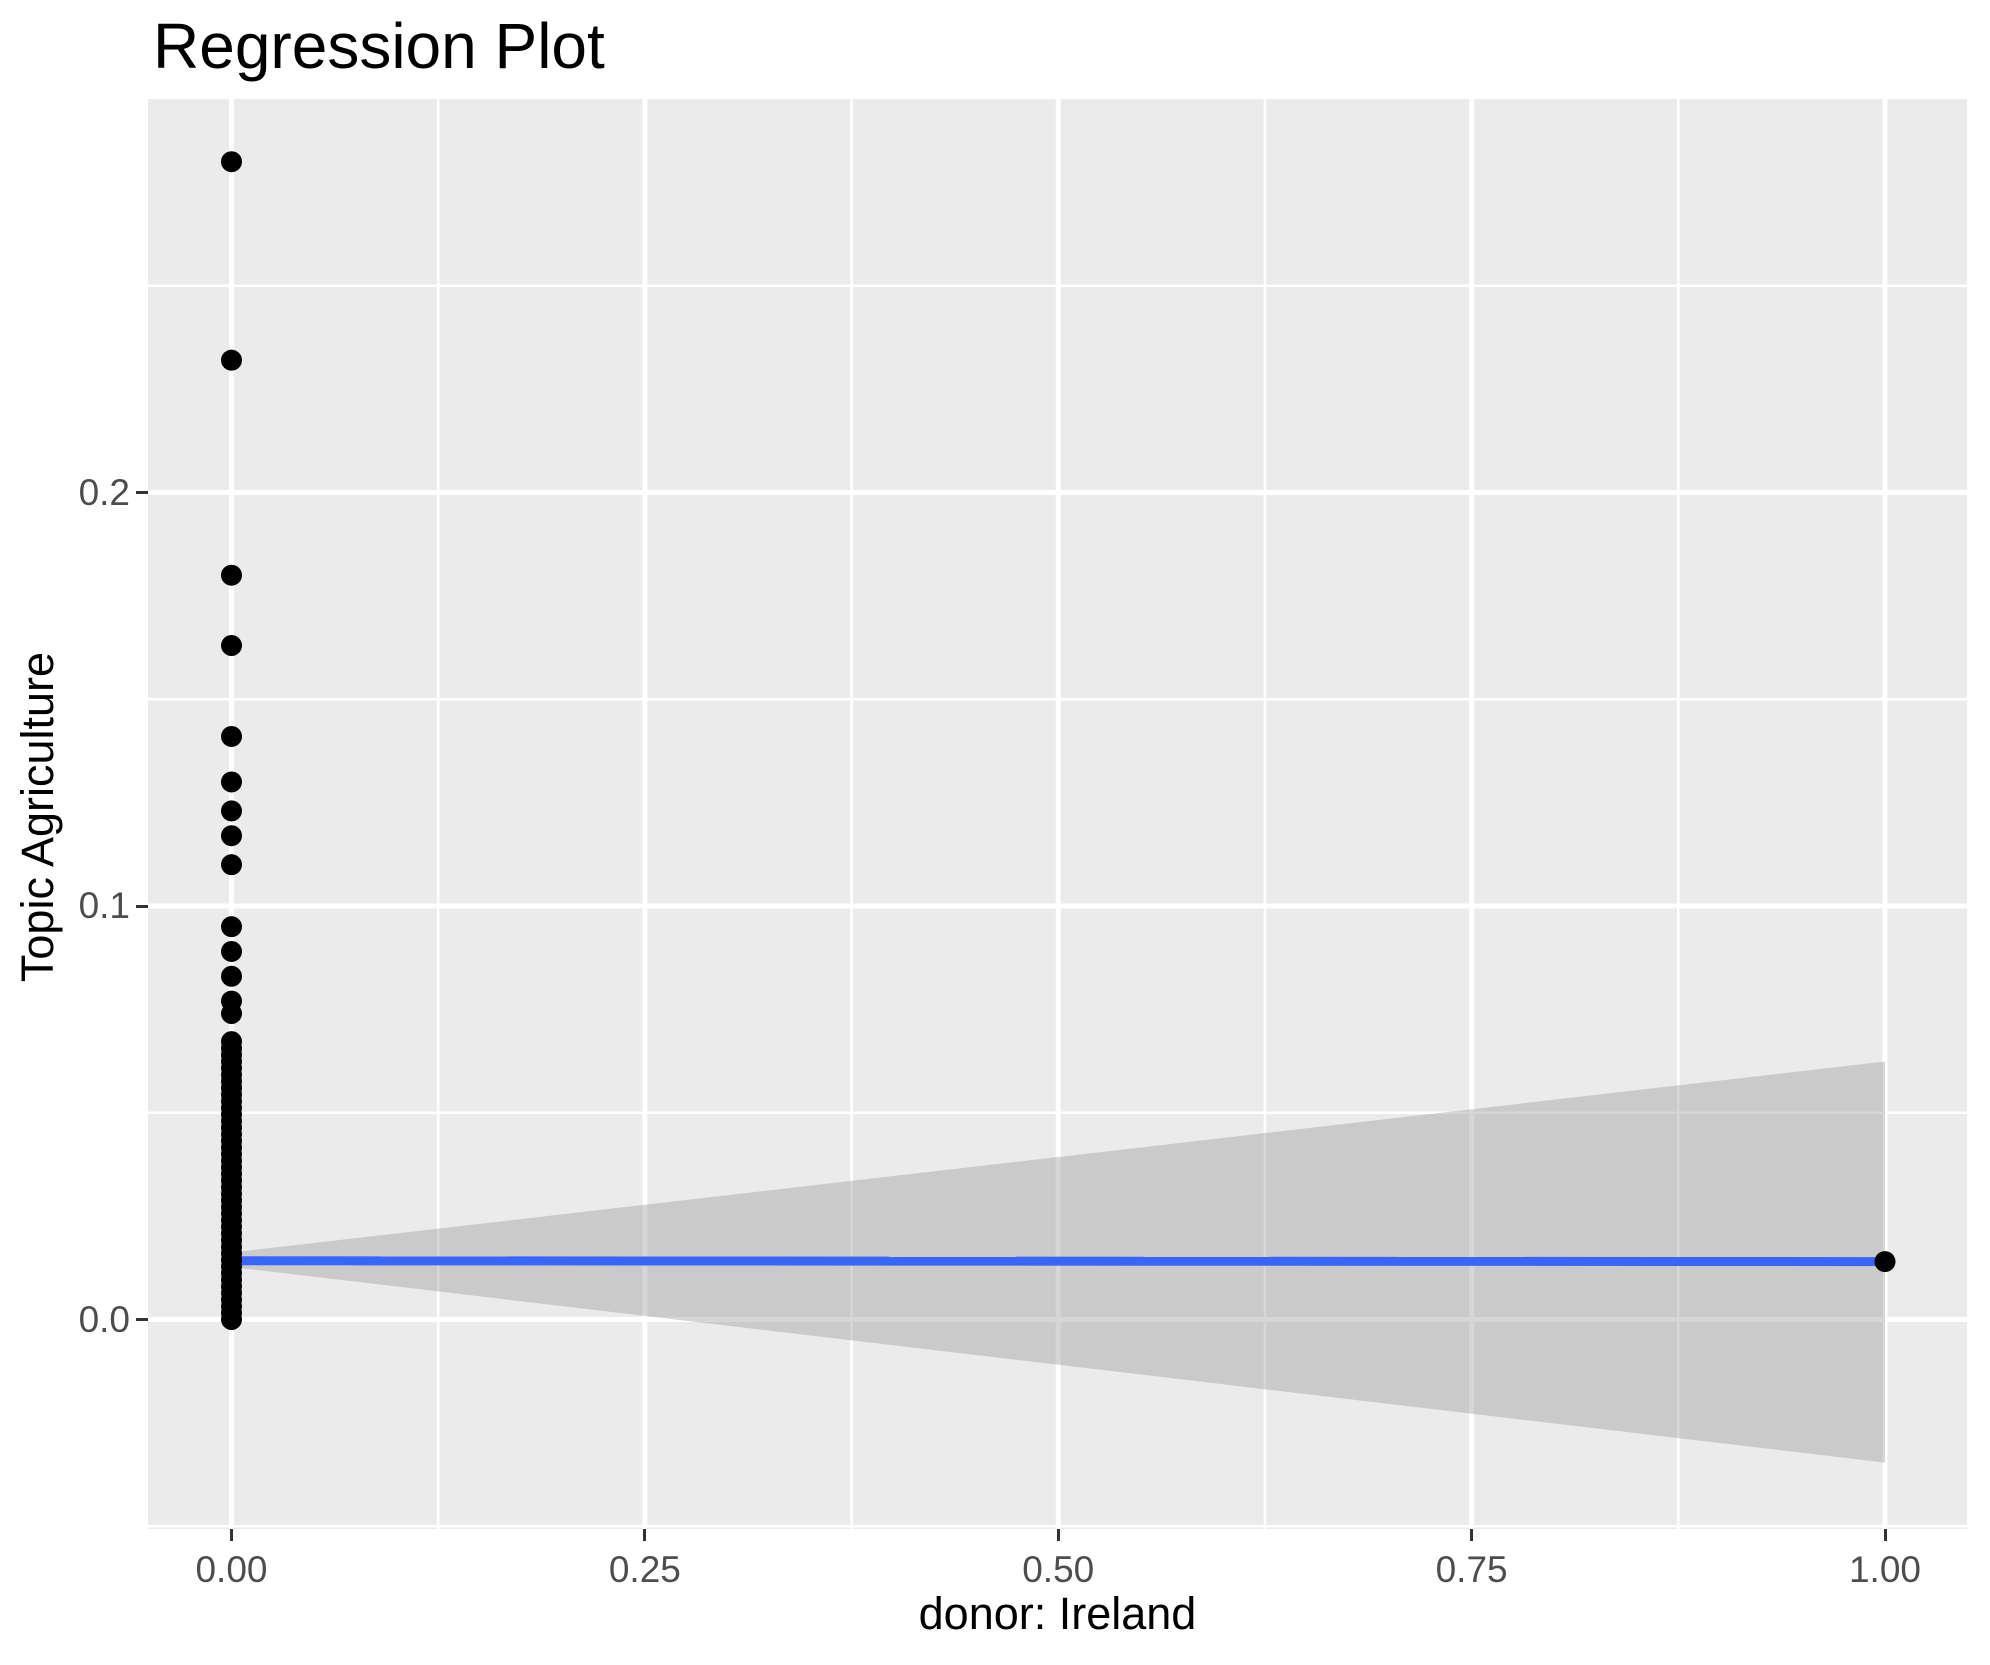 This screenshot has height=1665, width=1990. I want to click on y-axis-title: Topic Agriculture, so click(37, 817).